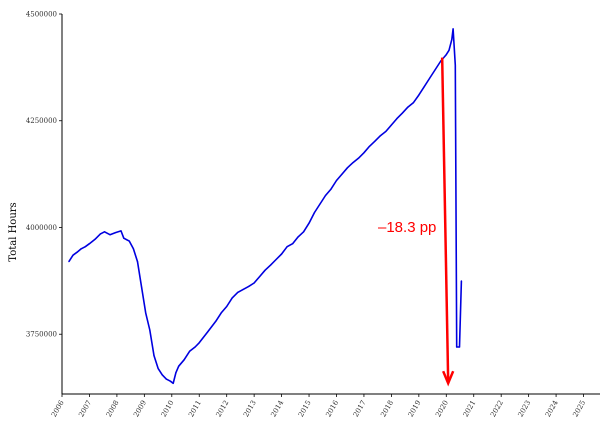 This screenshot has width=610, height=442. I want to click on y-tick-label: 4500000, so click(41, 15).